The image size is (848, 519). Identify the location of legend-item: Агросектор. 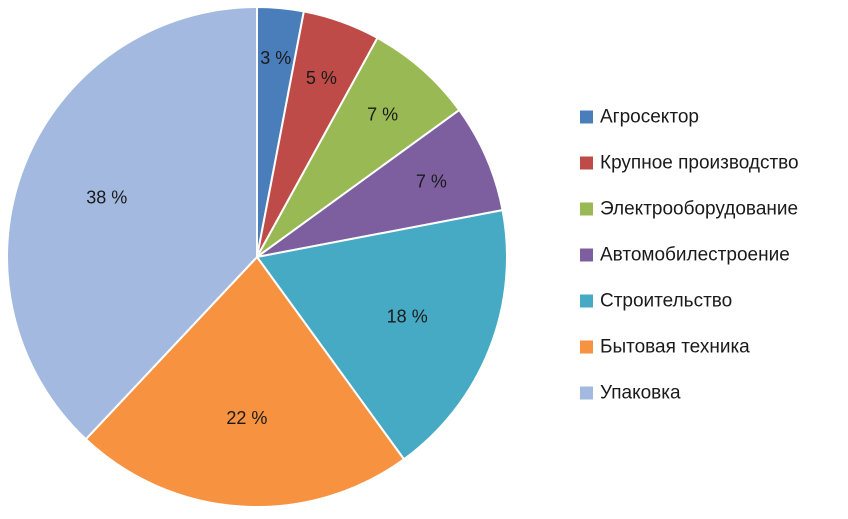
(639, 117).